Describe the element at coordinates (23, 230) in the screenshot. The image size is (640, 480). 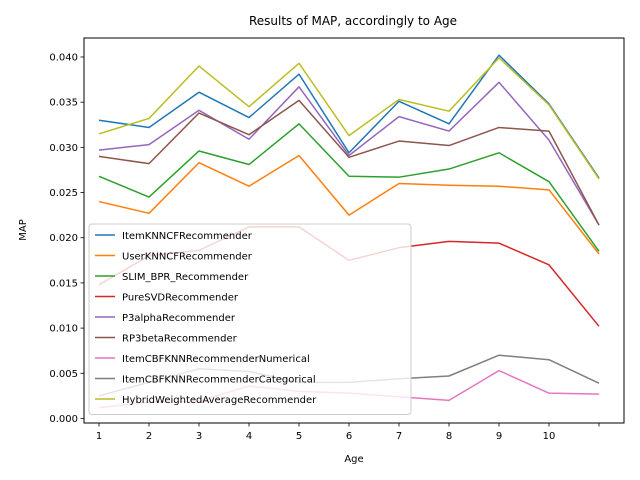
I see `y-axis-label: MAP` at that location.